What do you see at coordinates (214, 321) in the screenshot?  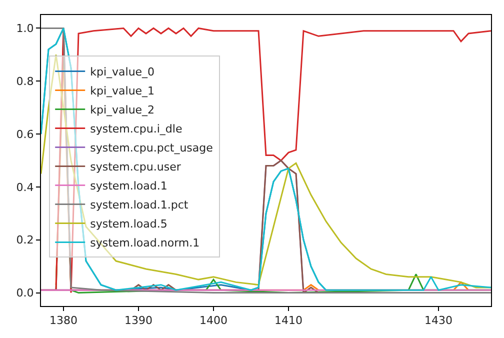 I see `x-tick-label: 1400` at bounding box center [214, 321].